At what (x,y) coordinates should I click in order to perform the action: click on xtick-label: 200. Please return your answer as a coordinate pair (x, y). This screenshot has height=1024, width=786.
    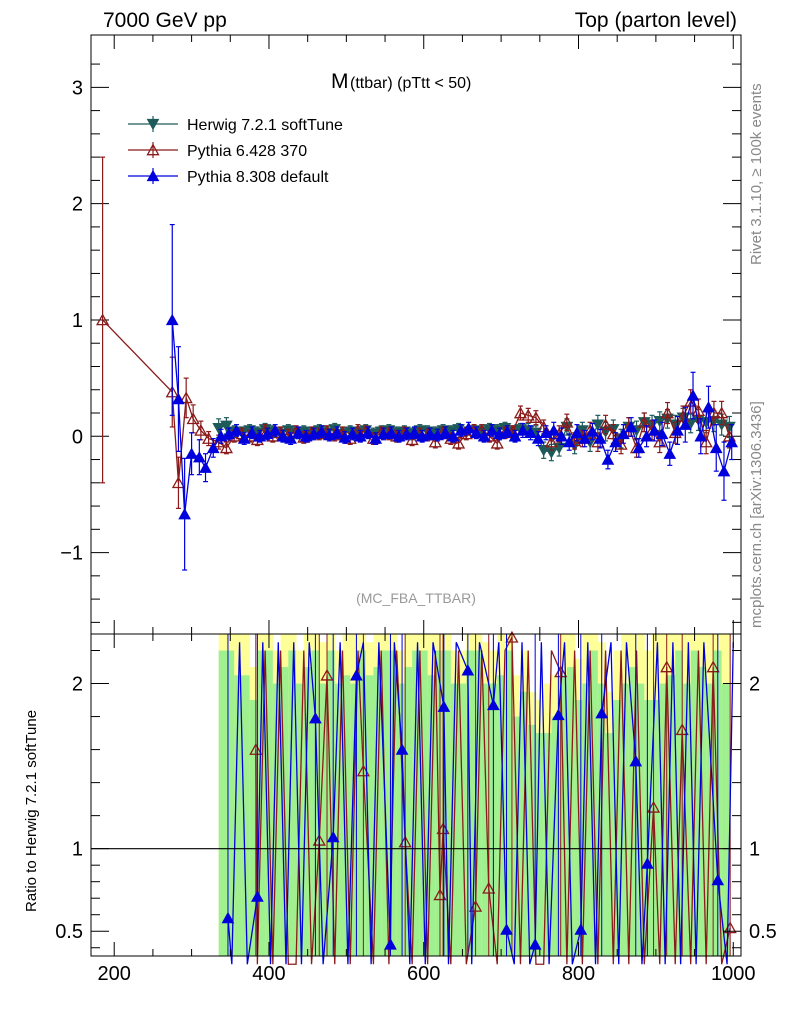
    Looking at the image, I should click on (114, 974).